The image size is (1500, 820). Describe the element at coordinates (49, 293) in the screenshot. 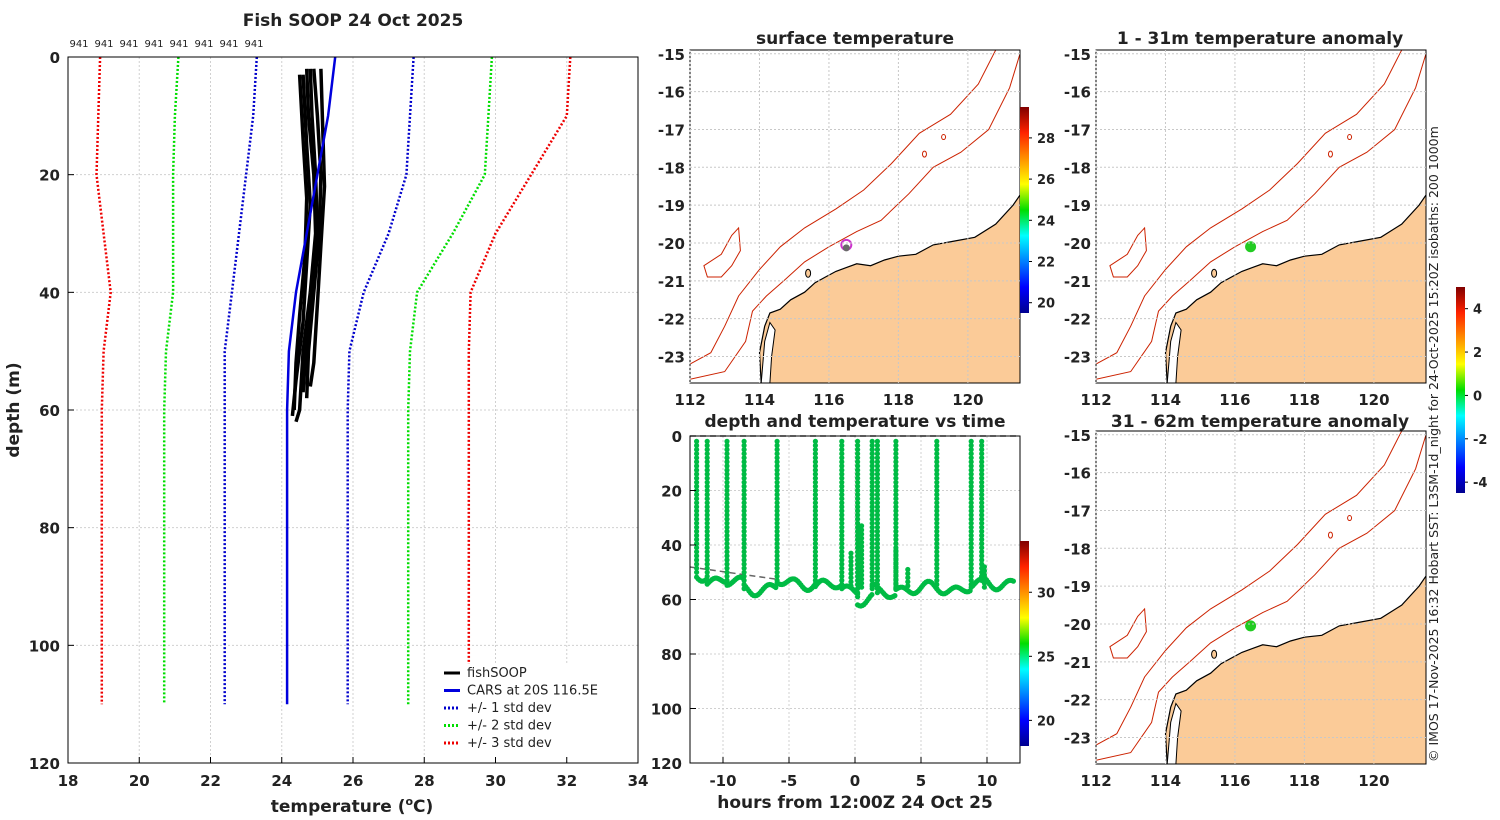

I see `y-tick-label: 40` at that location.